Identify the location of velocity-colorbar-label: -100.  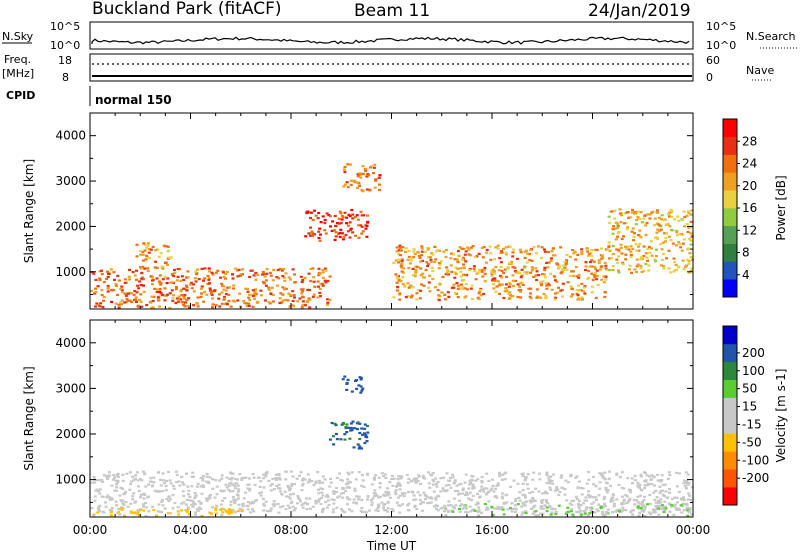
(755, 460).